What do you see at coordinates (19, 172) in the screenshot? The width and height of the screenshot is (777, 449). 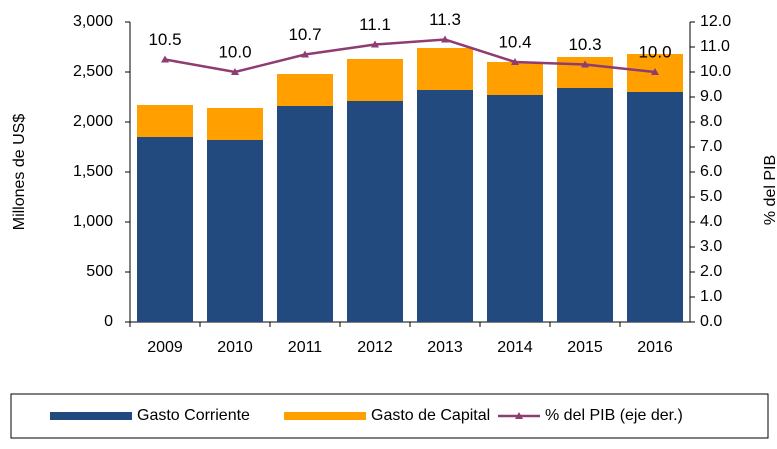 I see `y-axis-label: Millones de US$` at bounding box center [19, 172].